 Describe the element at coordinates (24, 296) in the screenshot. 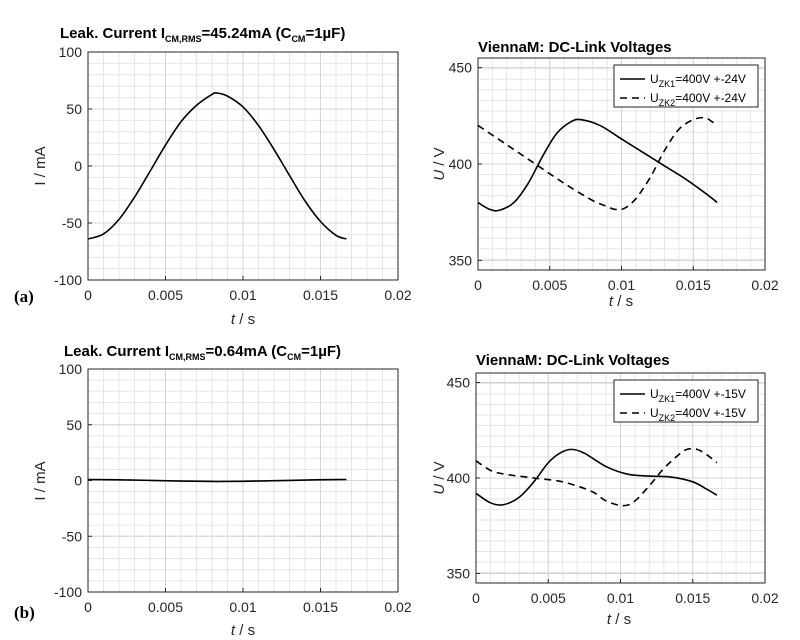

I see `panel-label-a: (a)` at that location.